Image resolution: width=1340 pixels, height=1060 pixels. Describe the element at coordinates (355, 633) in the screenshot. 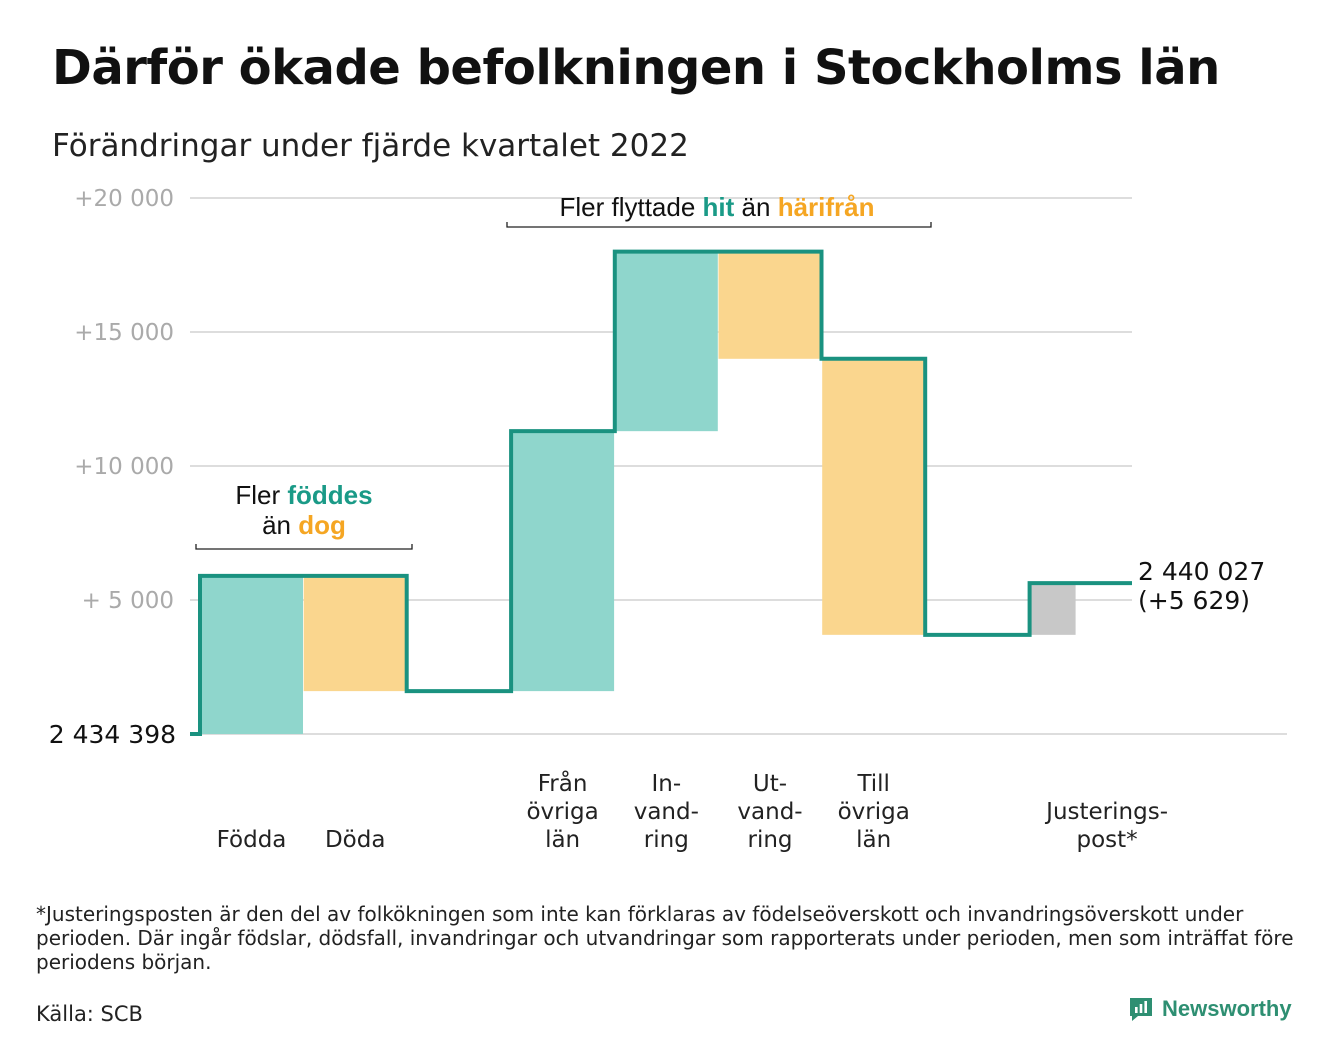

I see `bar-doda` at that location.